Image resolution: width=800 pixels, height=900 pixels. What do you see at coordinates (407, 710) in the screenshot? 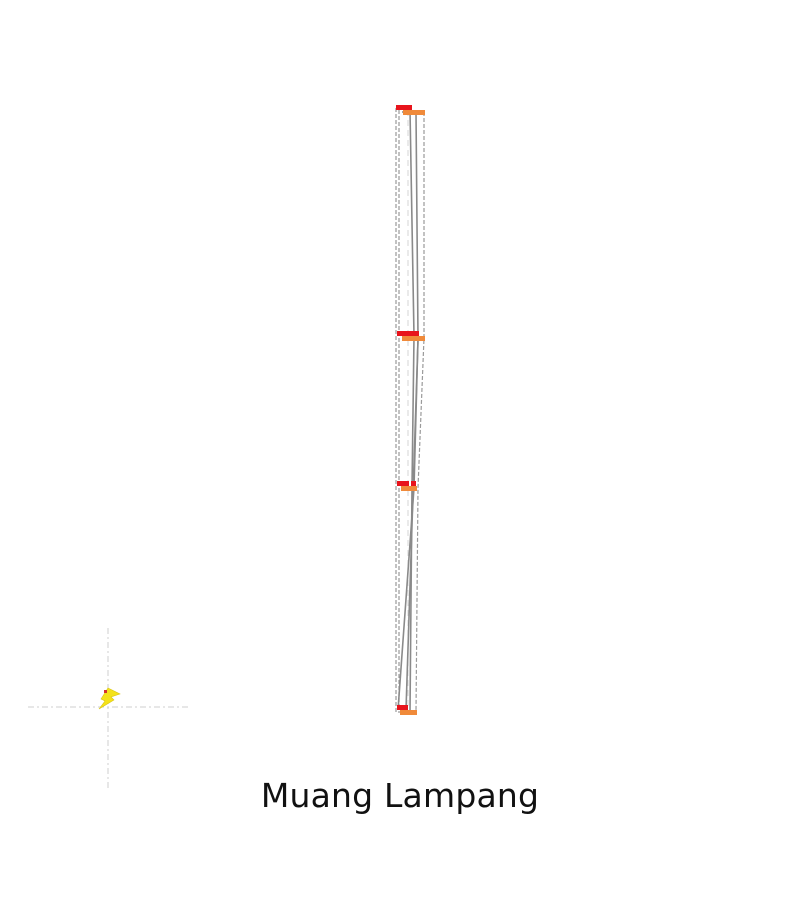
I see `stop-marker-bottom` at bounding box center [407, 710].